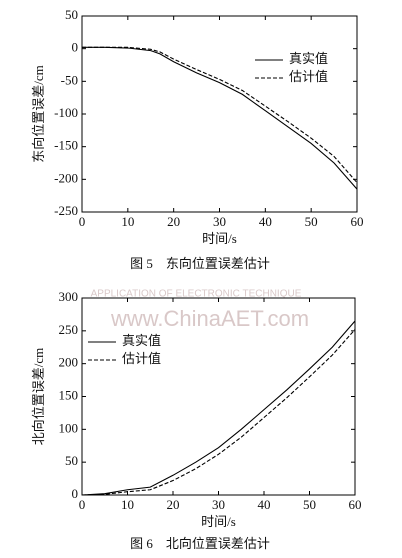  I want to click on caption: 图 5 东向位置误差估计, so click(200, 263).